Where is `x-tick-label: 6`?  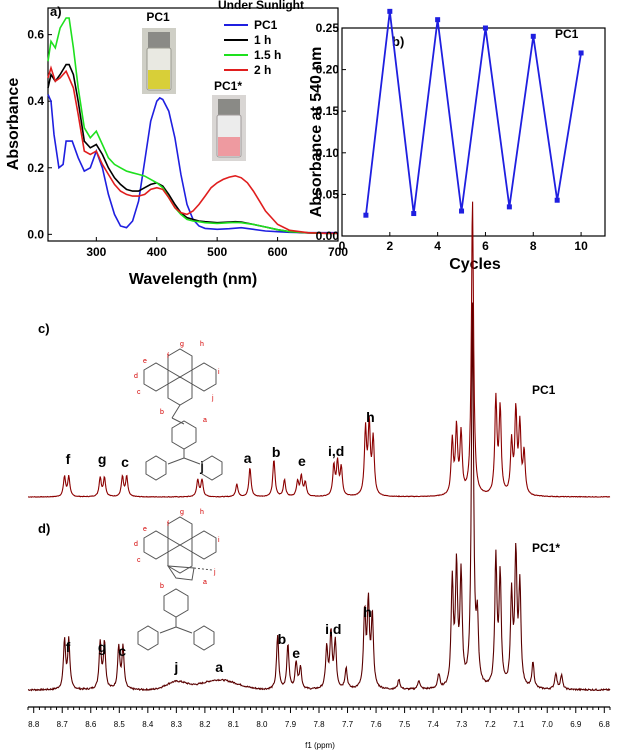
x-tick-label: 6 is located at coordinates (485, 246).